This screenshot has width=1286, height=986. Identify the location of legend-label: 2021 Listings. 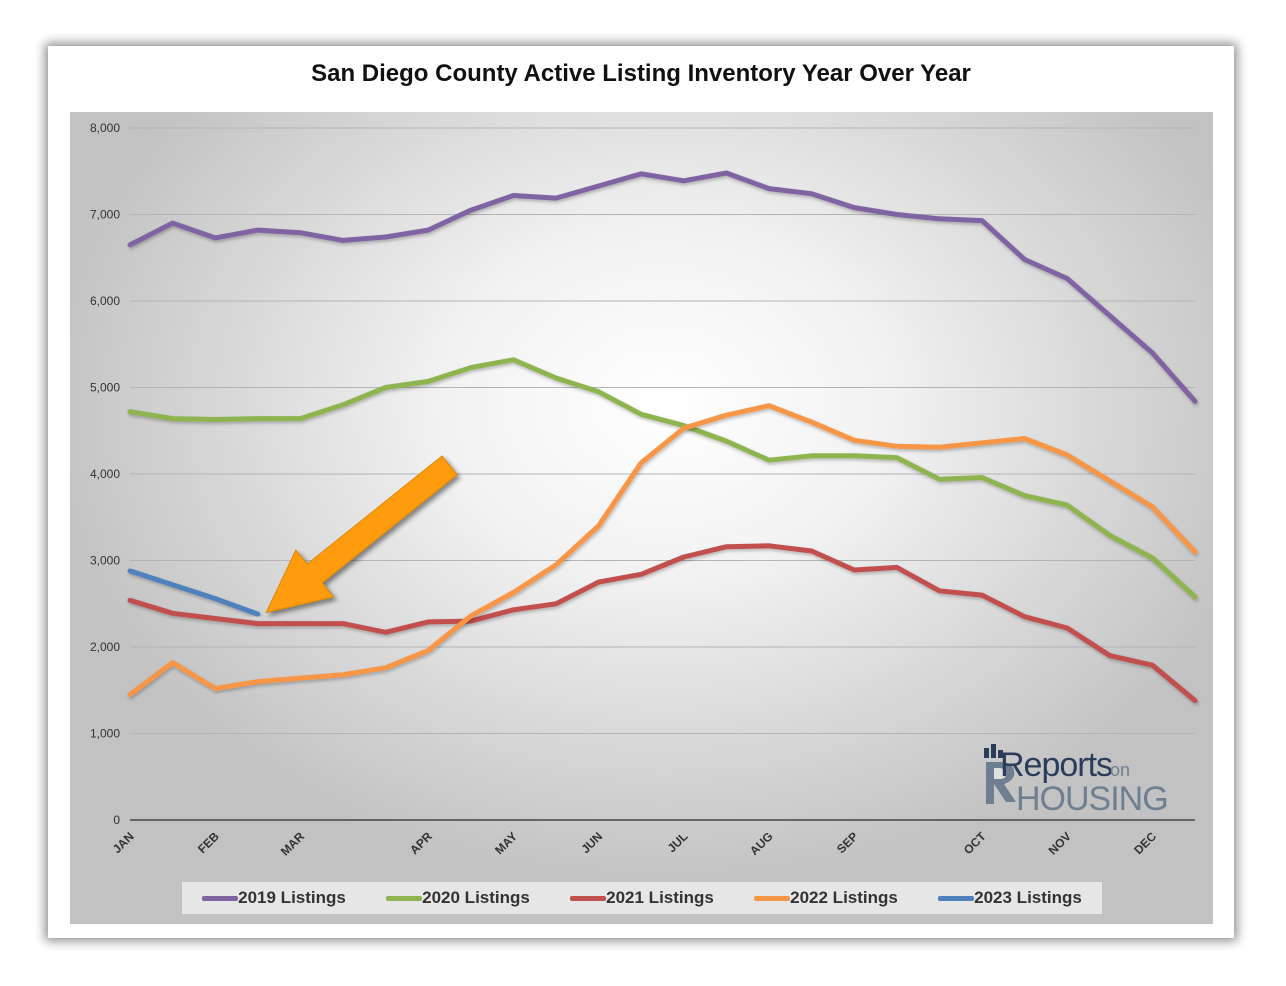
(660, 897).